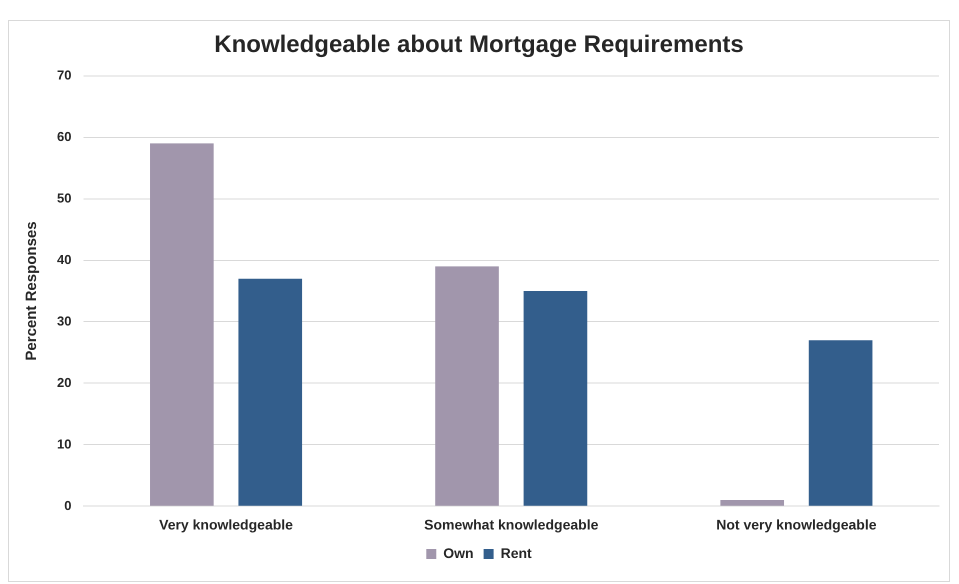 The width and height of the screenshot is (959, 584). What do you see at coordinates (64, 382) in the screenshot?
I see `y-tick-label: 20` at bounding box center [64, 382].